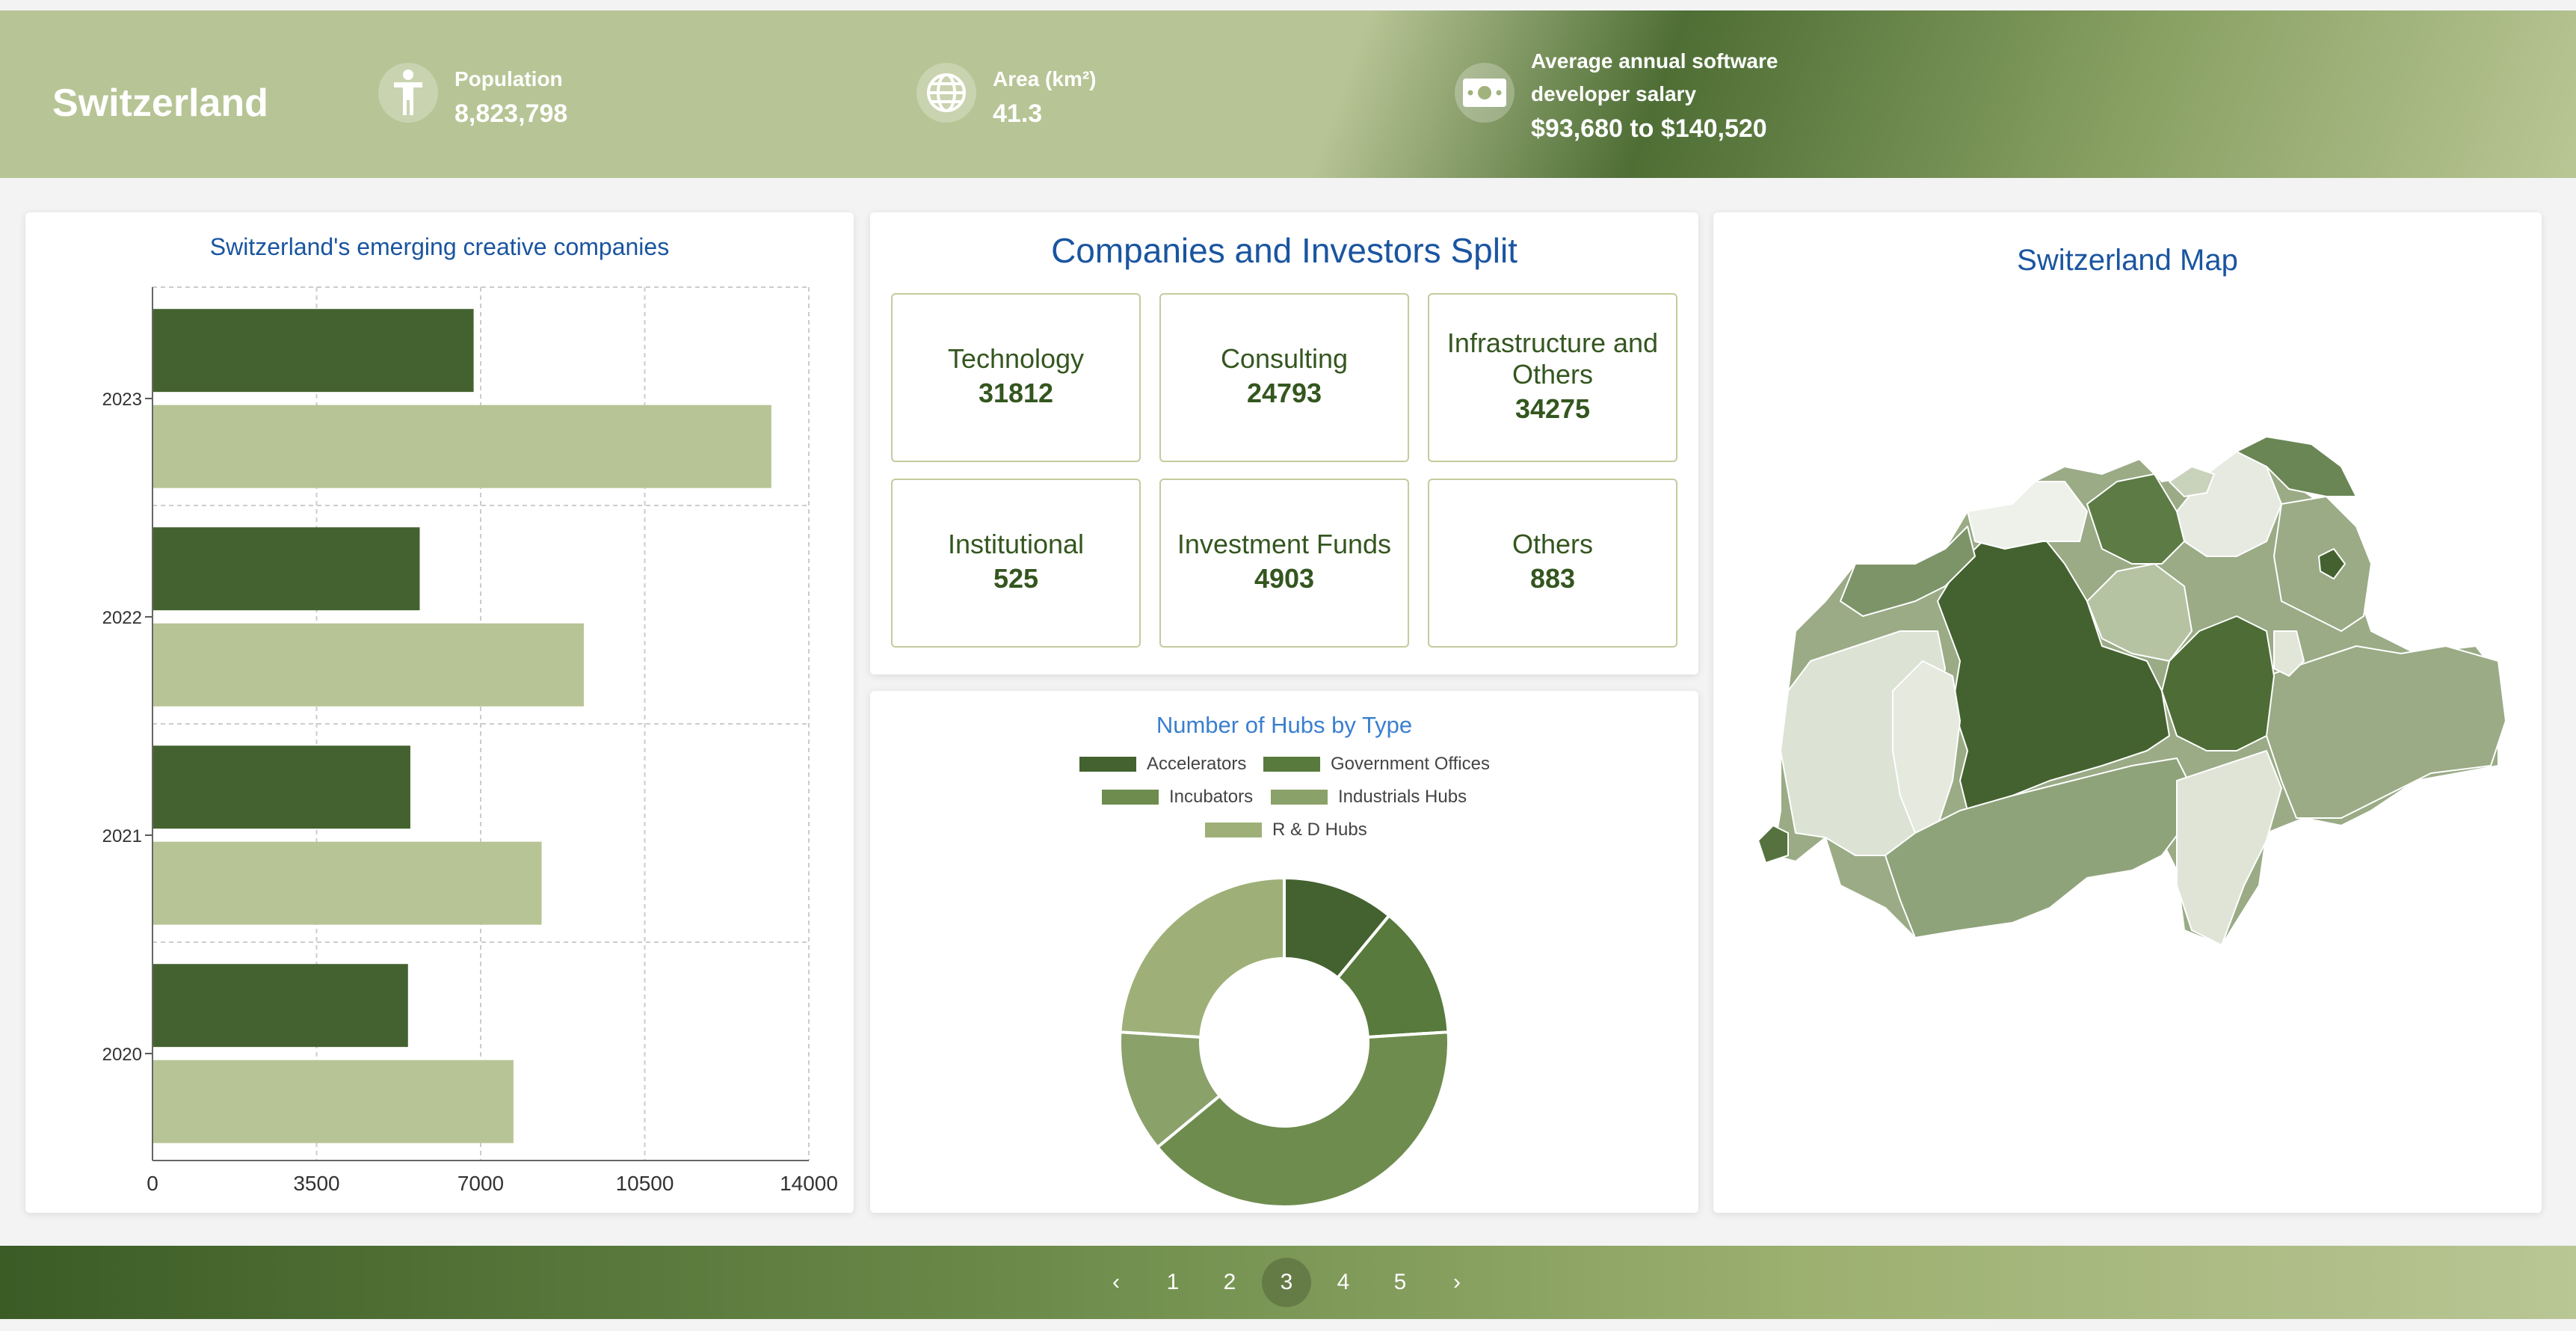 This screenshot has height=1331, width=2576. What do you see at coordinates (1116, 1282) in the screenshot?
I see `prev-page-button: ‹` at bounding box center [1116, 1282].